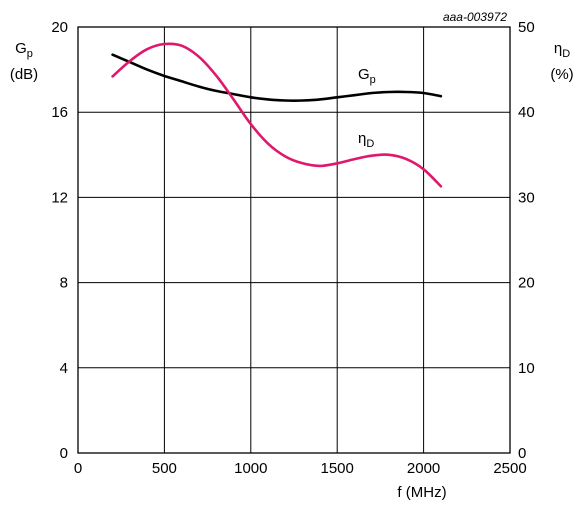  I want to click on y-left-tick-labels: 0 4 8 12 16 20, so click(59, 240).